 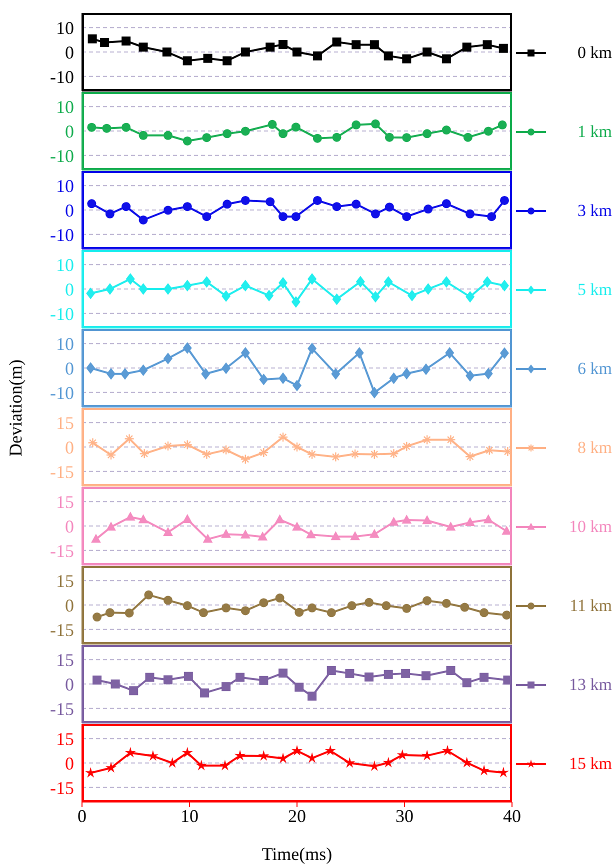 I want to click on legend-label: 6 km, so click(x=595, y=368).